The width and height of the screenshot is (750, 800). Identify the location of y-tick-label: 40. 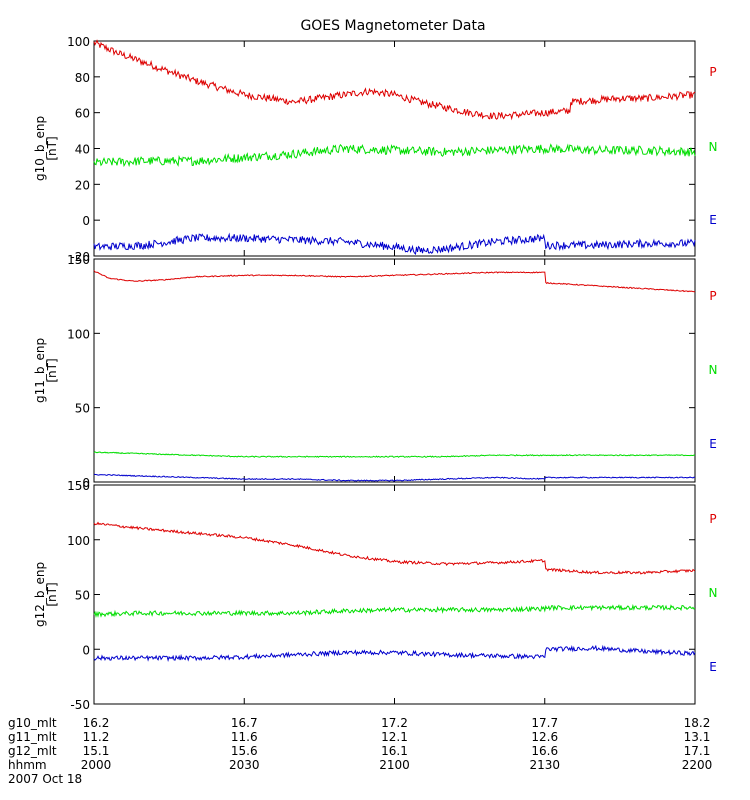
(82, 150).